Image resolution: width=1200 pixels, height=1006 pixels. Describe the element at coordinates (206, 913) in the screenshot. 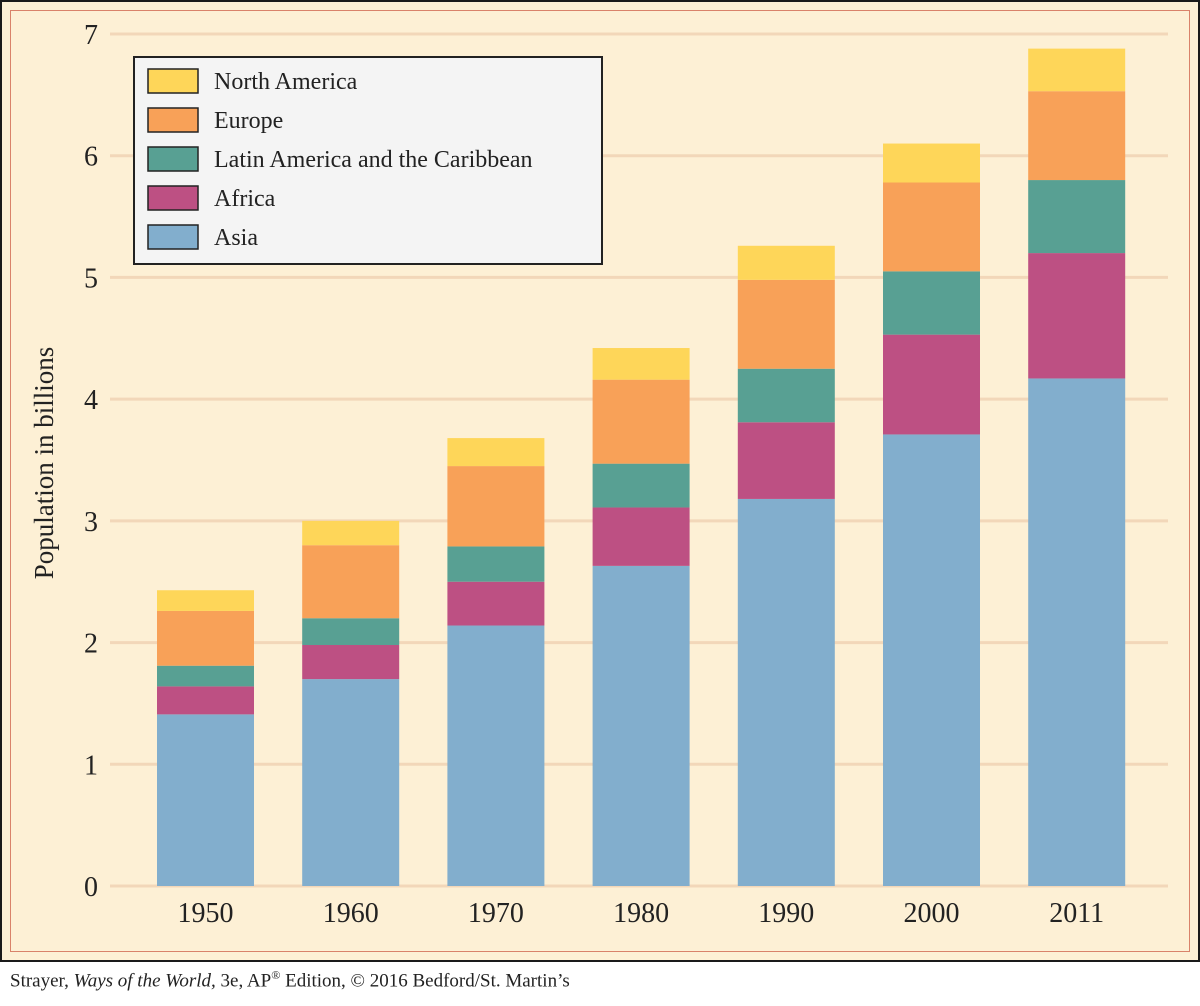

I see `x-tick-label: 1950` at that location.